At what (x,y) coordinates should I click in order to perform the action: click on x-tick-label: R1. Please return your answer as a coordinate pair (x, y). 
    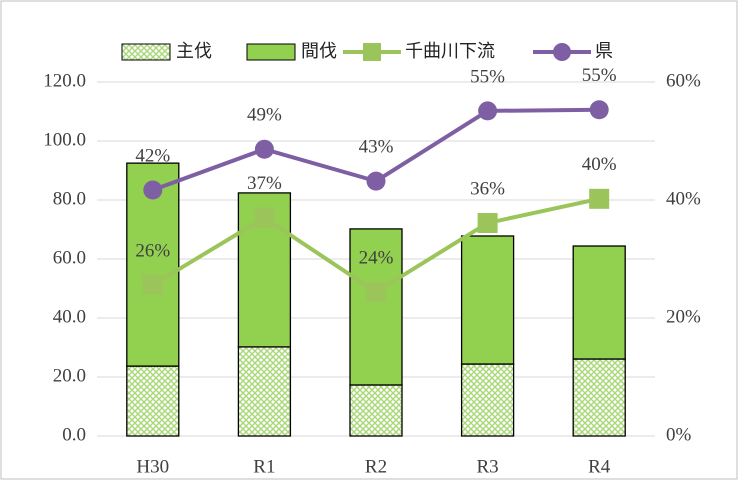
    Looking at the image, I should click on (264, 466).